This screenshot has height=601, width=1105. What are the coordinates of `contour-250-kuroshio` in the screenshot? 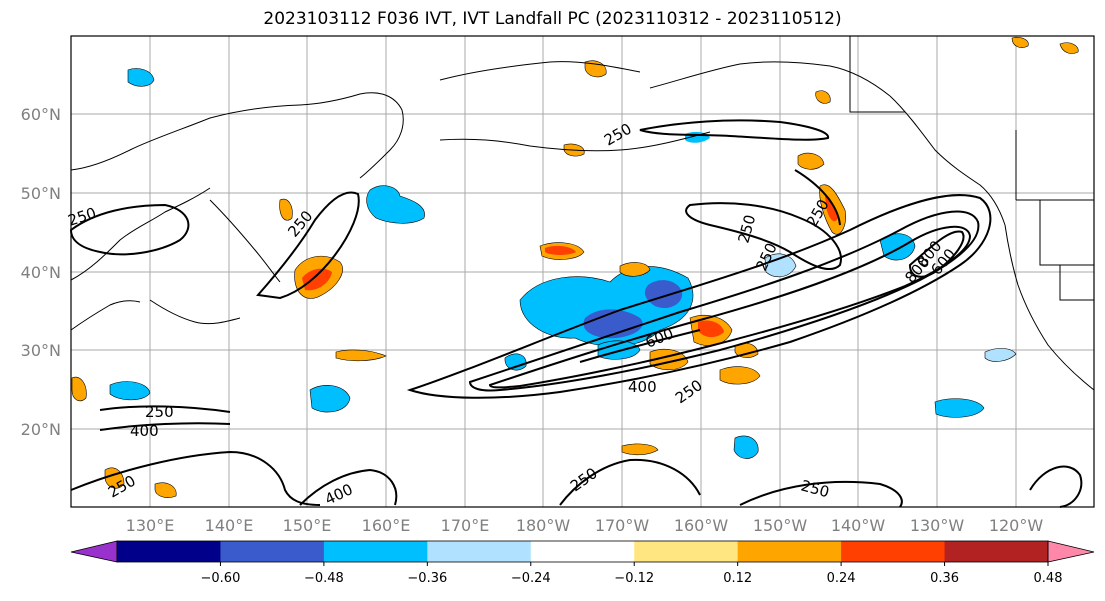 It's located at (308, 245).